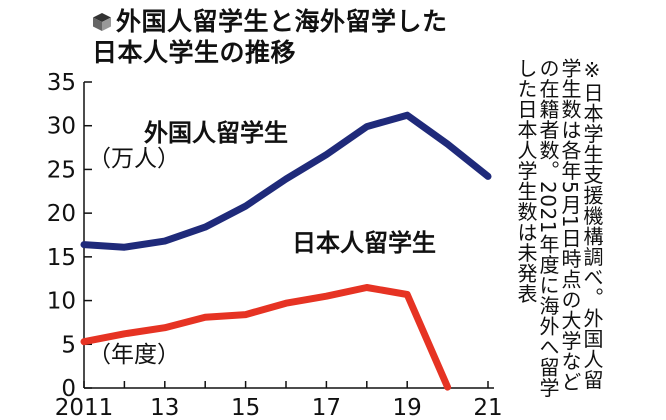  I want to click on x-tick-label: 2011, so click(84, 407).